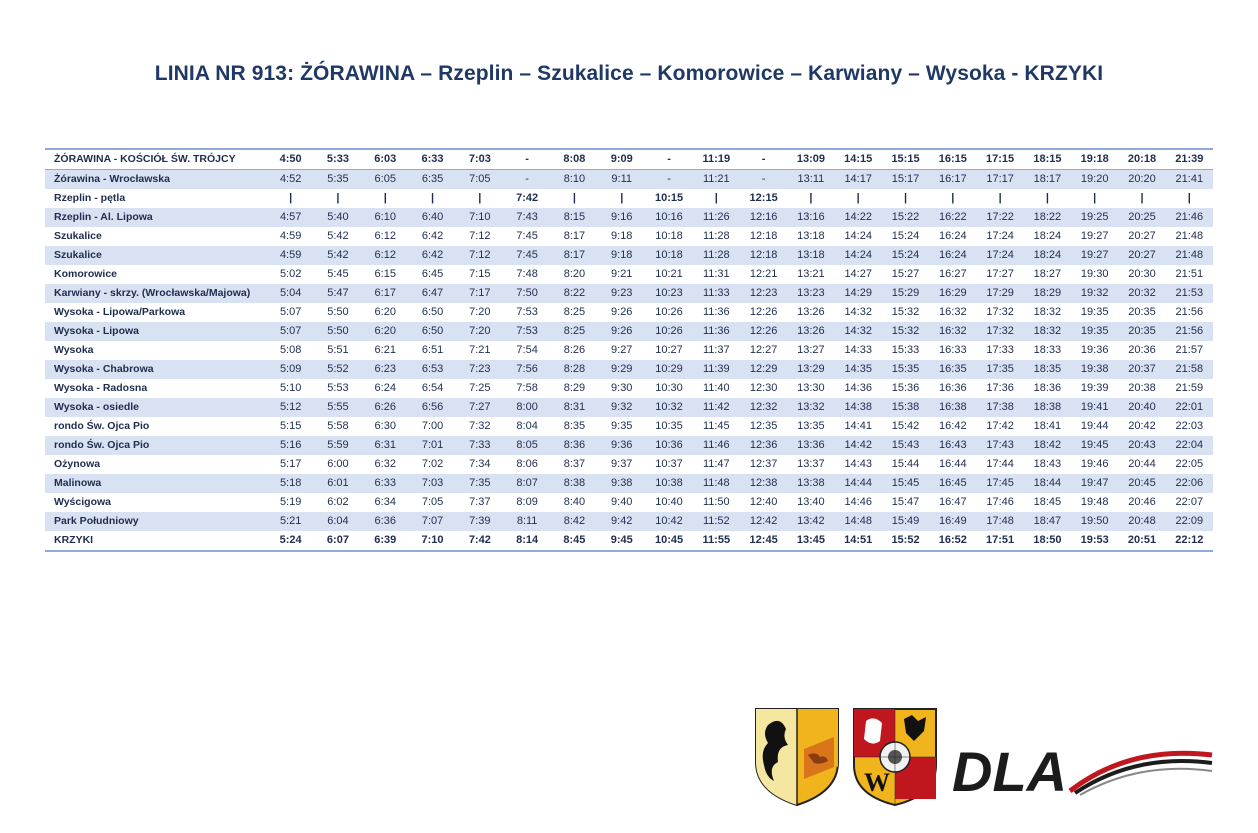 The height and width of the screenshot is (833, 1258). I want to click on departure-time: 9:09, so click(622, 159).